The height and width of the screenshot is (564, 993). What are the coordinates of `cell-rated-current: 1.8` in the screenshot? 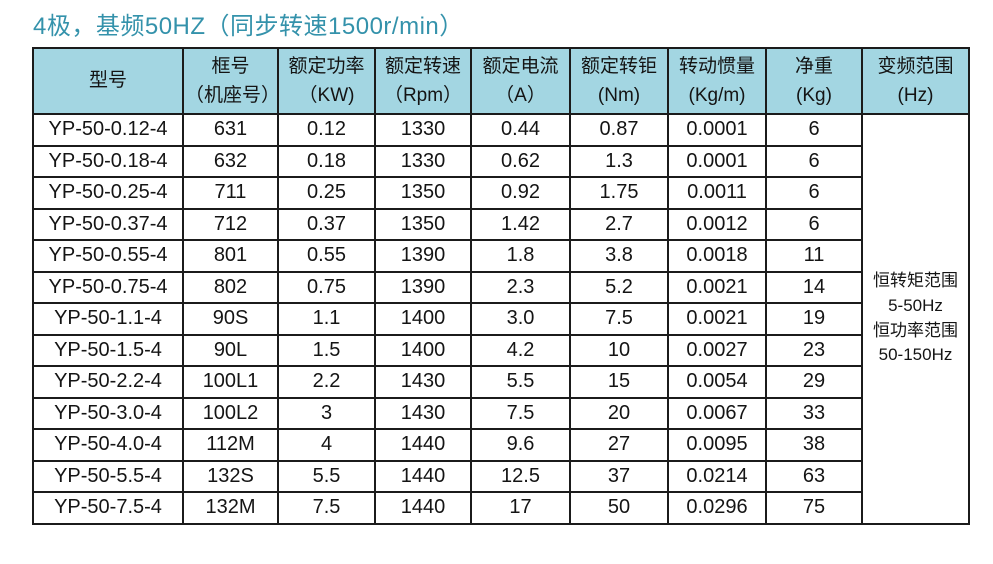 It's located at (520, 256).